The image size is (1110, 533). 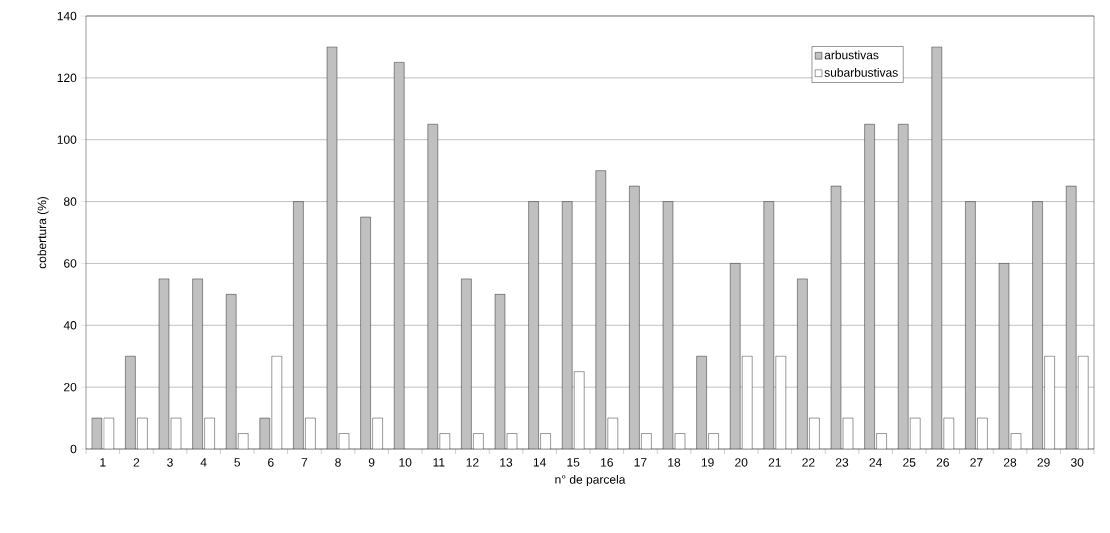 I want to click on x-tick-label: 3, so click(x=170, y=462).